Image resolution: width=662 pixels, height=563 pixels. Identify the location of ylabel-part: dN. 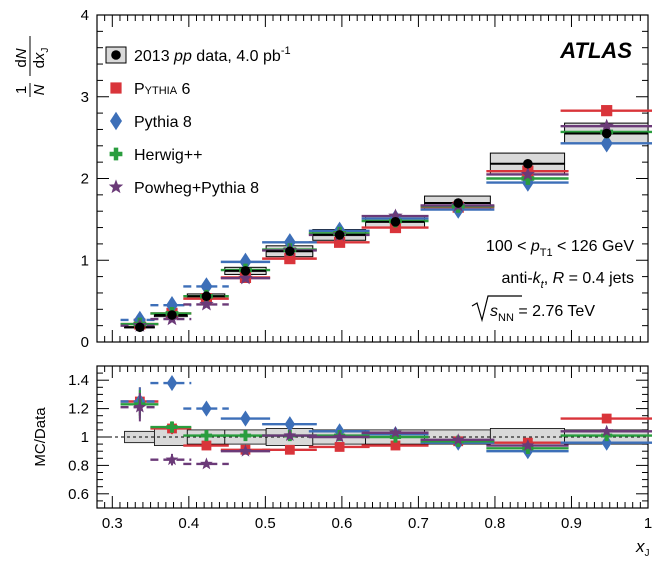
(21, 57).